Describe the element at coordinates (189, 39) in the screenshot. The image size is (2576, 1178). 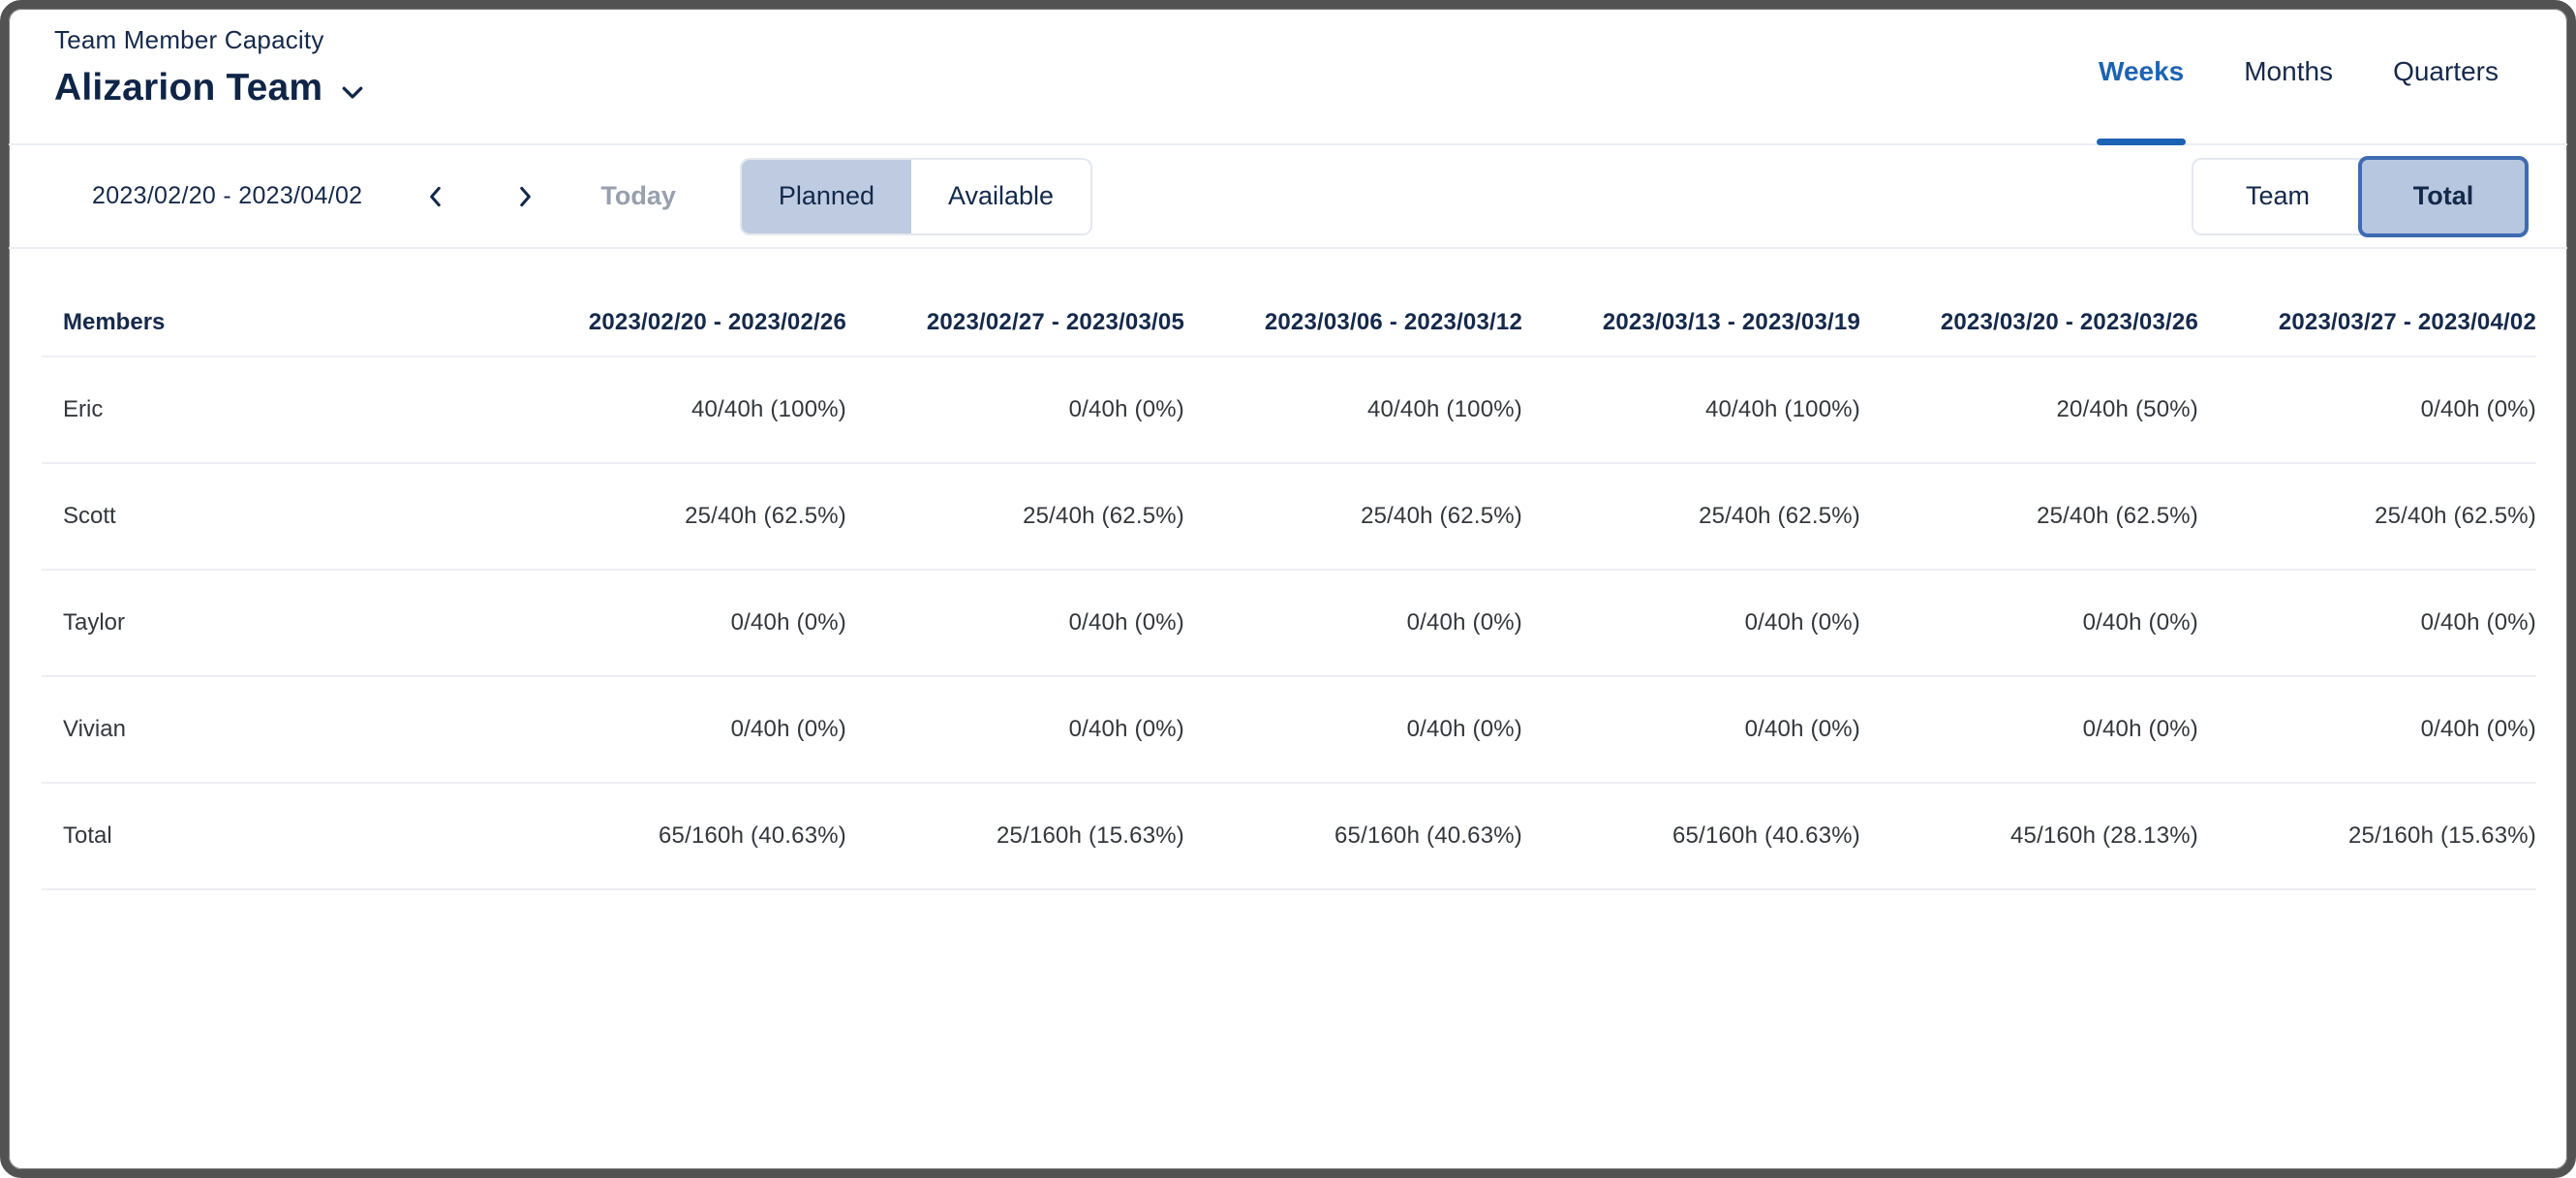
I see `page-subtitle: Team Member Capacity` at that location.